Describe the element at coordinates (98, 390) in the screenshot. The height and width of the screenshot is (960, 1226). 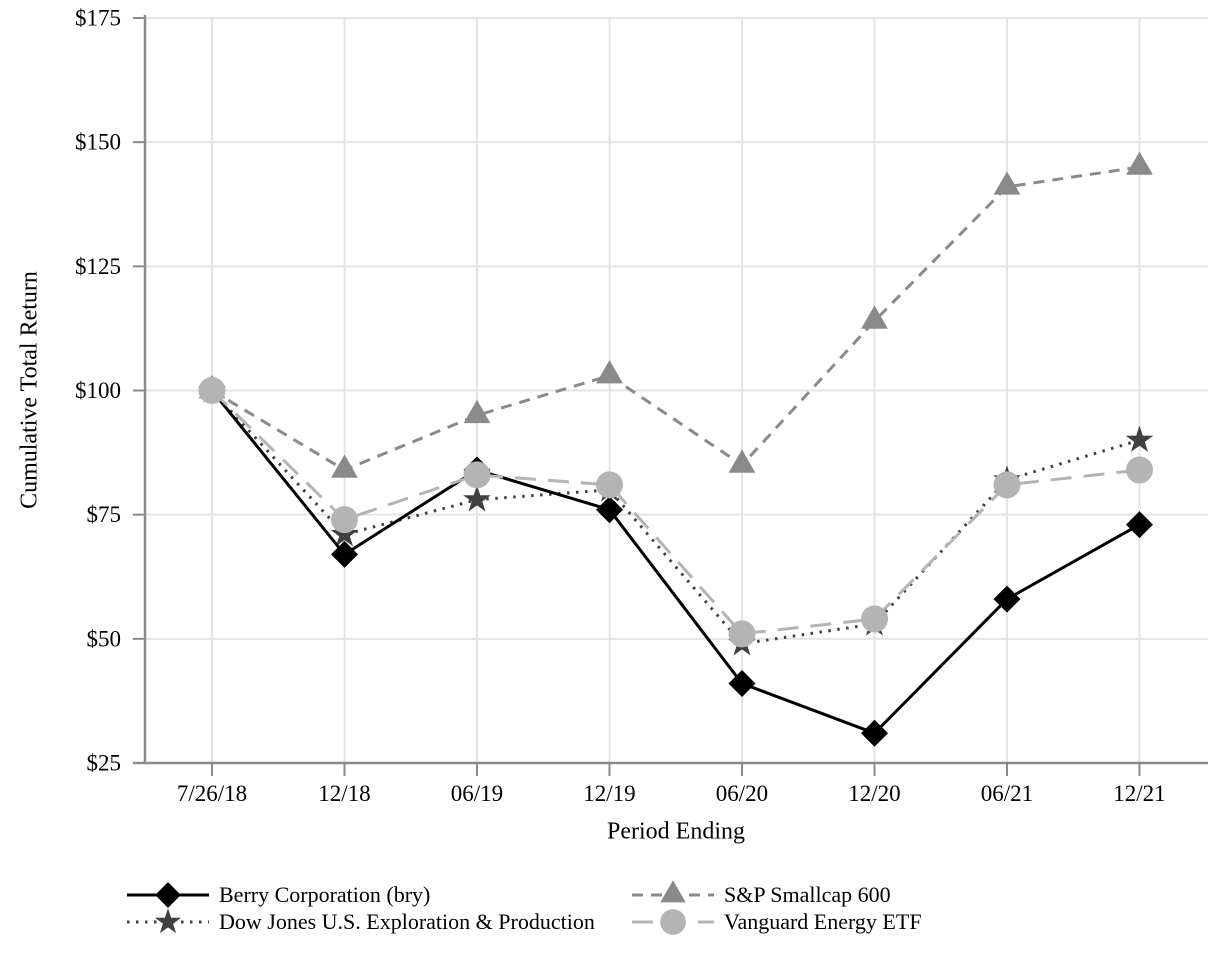
I see `y-tick-label: $100` at that location.